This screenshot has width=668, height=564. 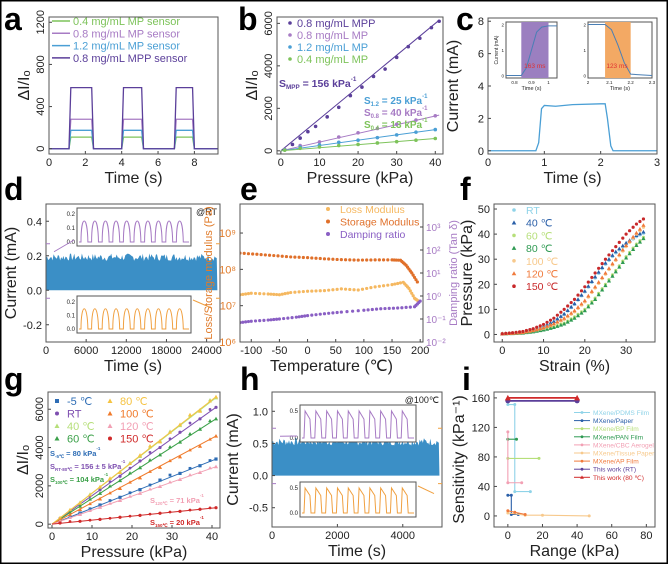 What do you see at coordinates (626, 351) in the screenshot?
I see `x-tick-label: 30` at bounding box center [626, 351].